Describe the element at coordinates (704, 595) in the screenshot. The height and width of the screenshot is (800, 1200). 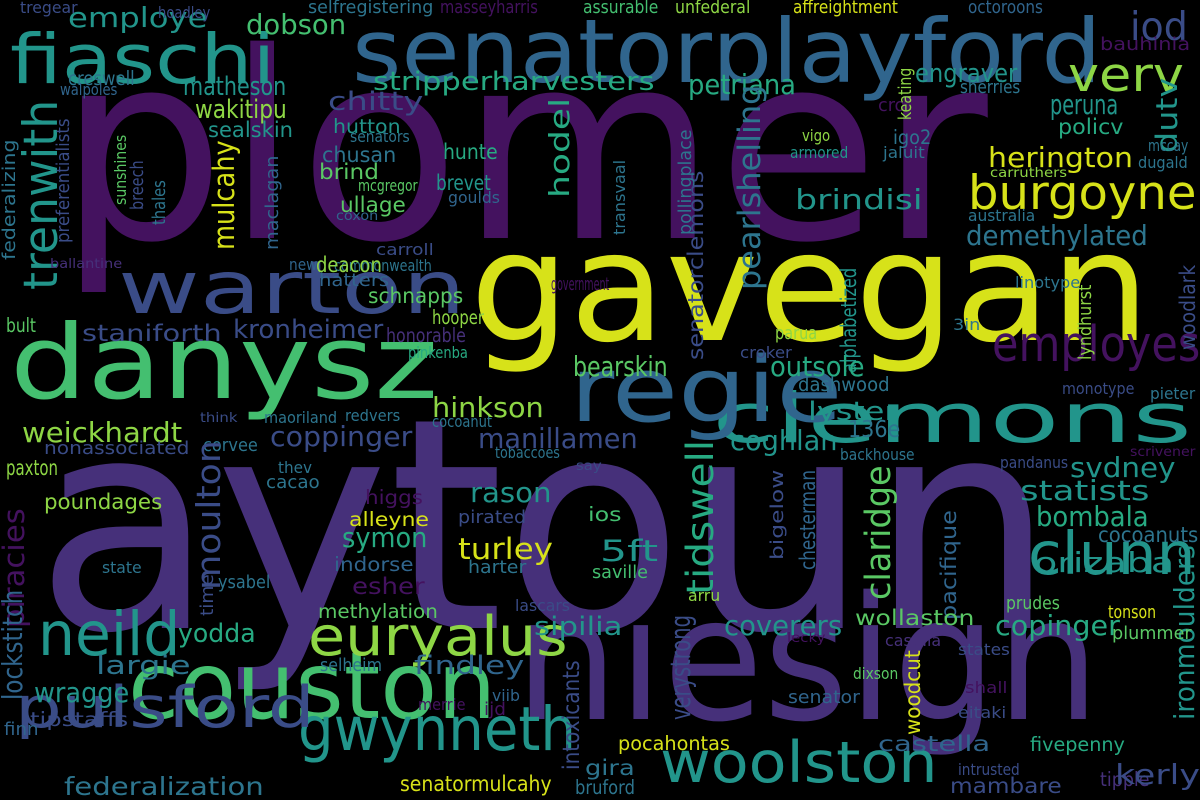
I see `word: arru` at that location.